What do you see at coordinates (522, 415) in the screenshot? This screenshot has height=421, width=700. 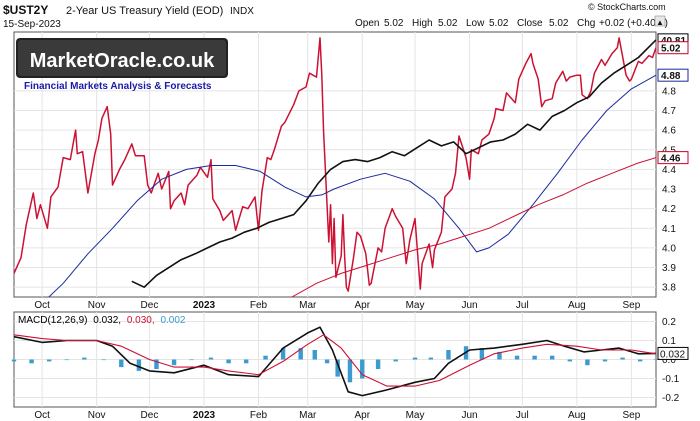 I see `macd-x-tick-label: Jul` at bounding box center [522, 415].